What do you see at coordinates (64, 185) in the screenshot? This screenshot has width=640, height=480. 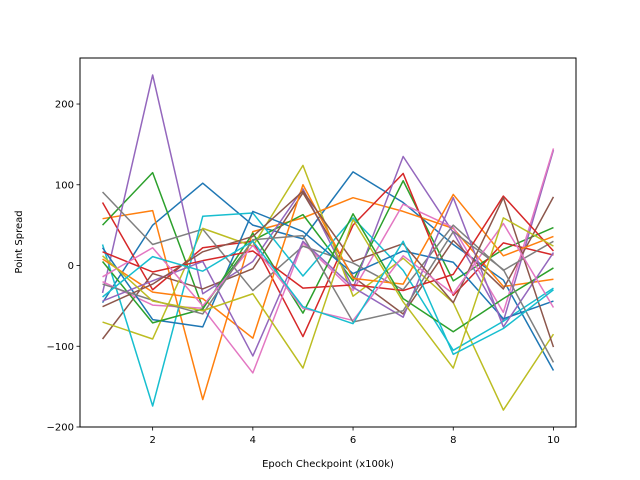 I see `y-tick-label: 100` at bounding box center [64, 185].